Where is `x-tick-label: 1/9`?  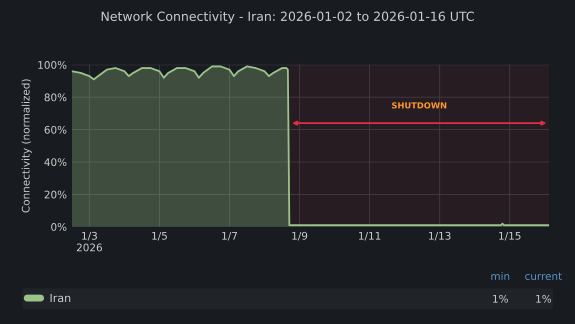 x-tick-label: 1/9 is located at coordinates (300, 236).